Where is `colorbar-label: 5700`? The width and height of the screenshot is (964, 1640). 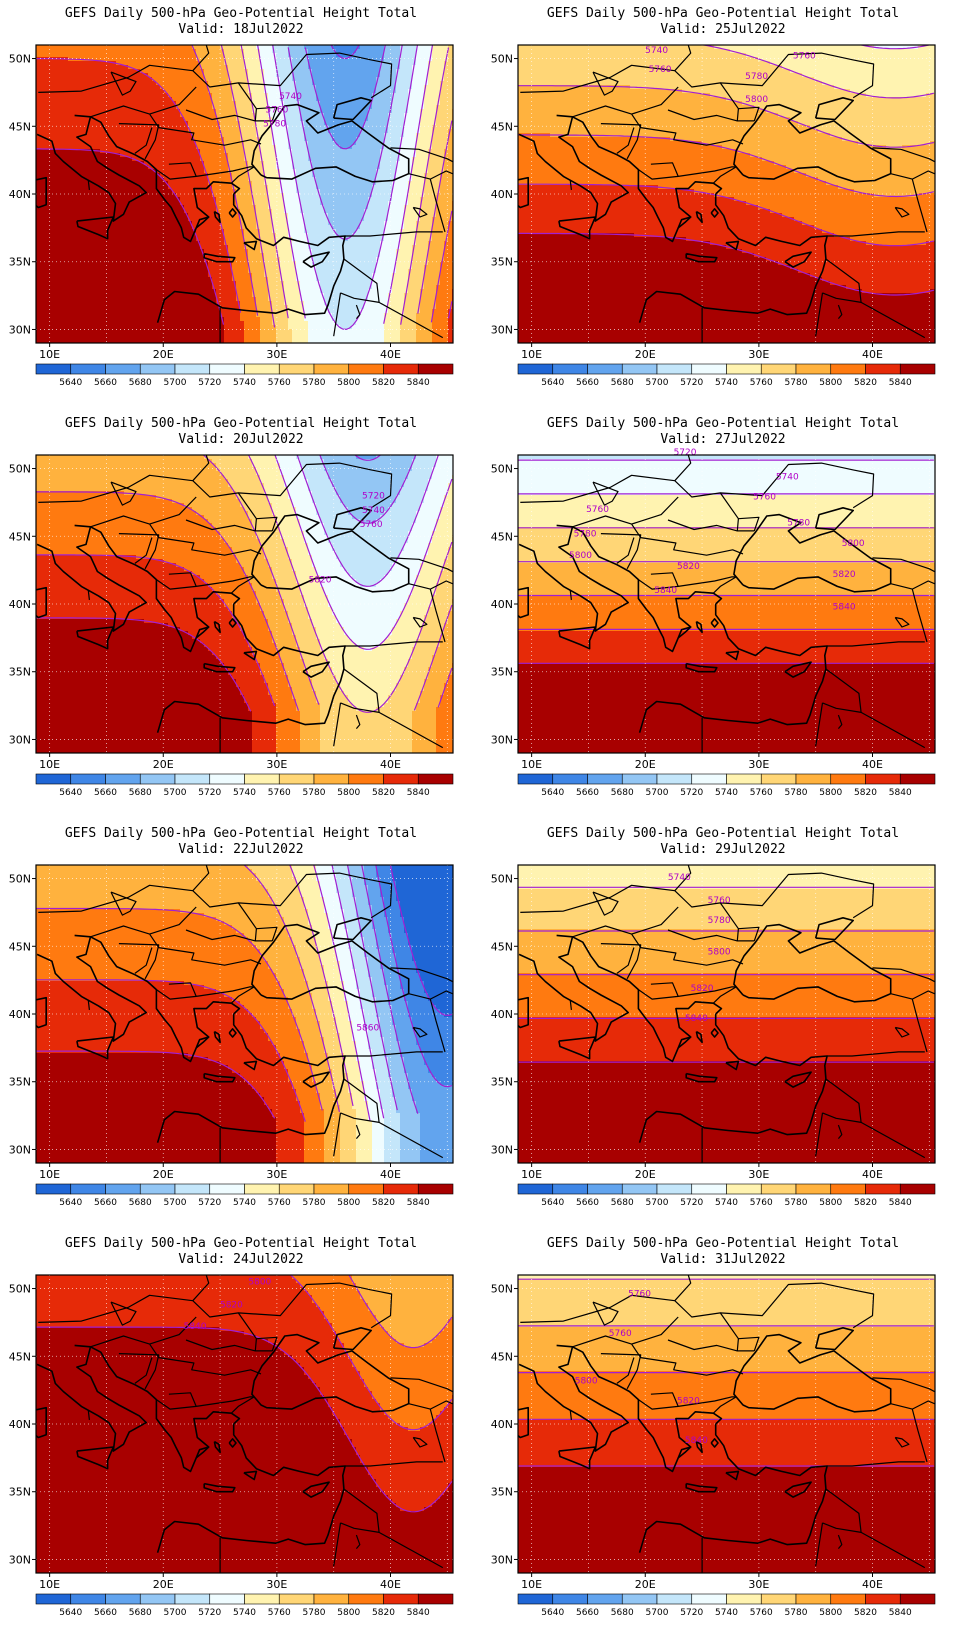 colorbar-label: 5700 is located at coordinates (175, 383).